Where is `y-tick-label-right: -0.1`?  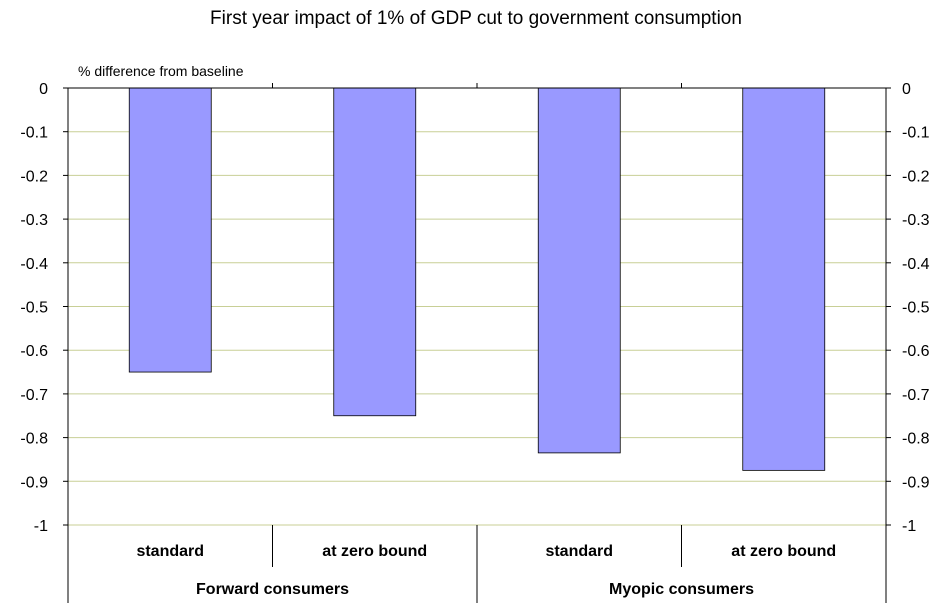 y-tick-label-right: -0.1 is located at coordinates (916, 133).